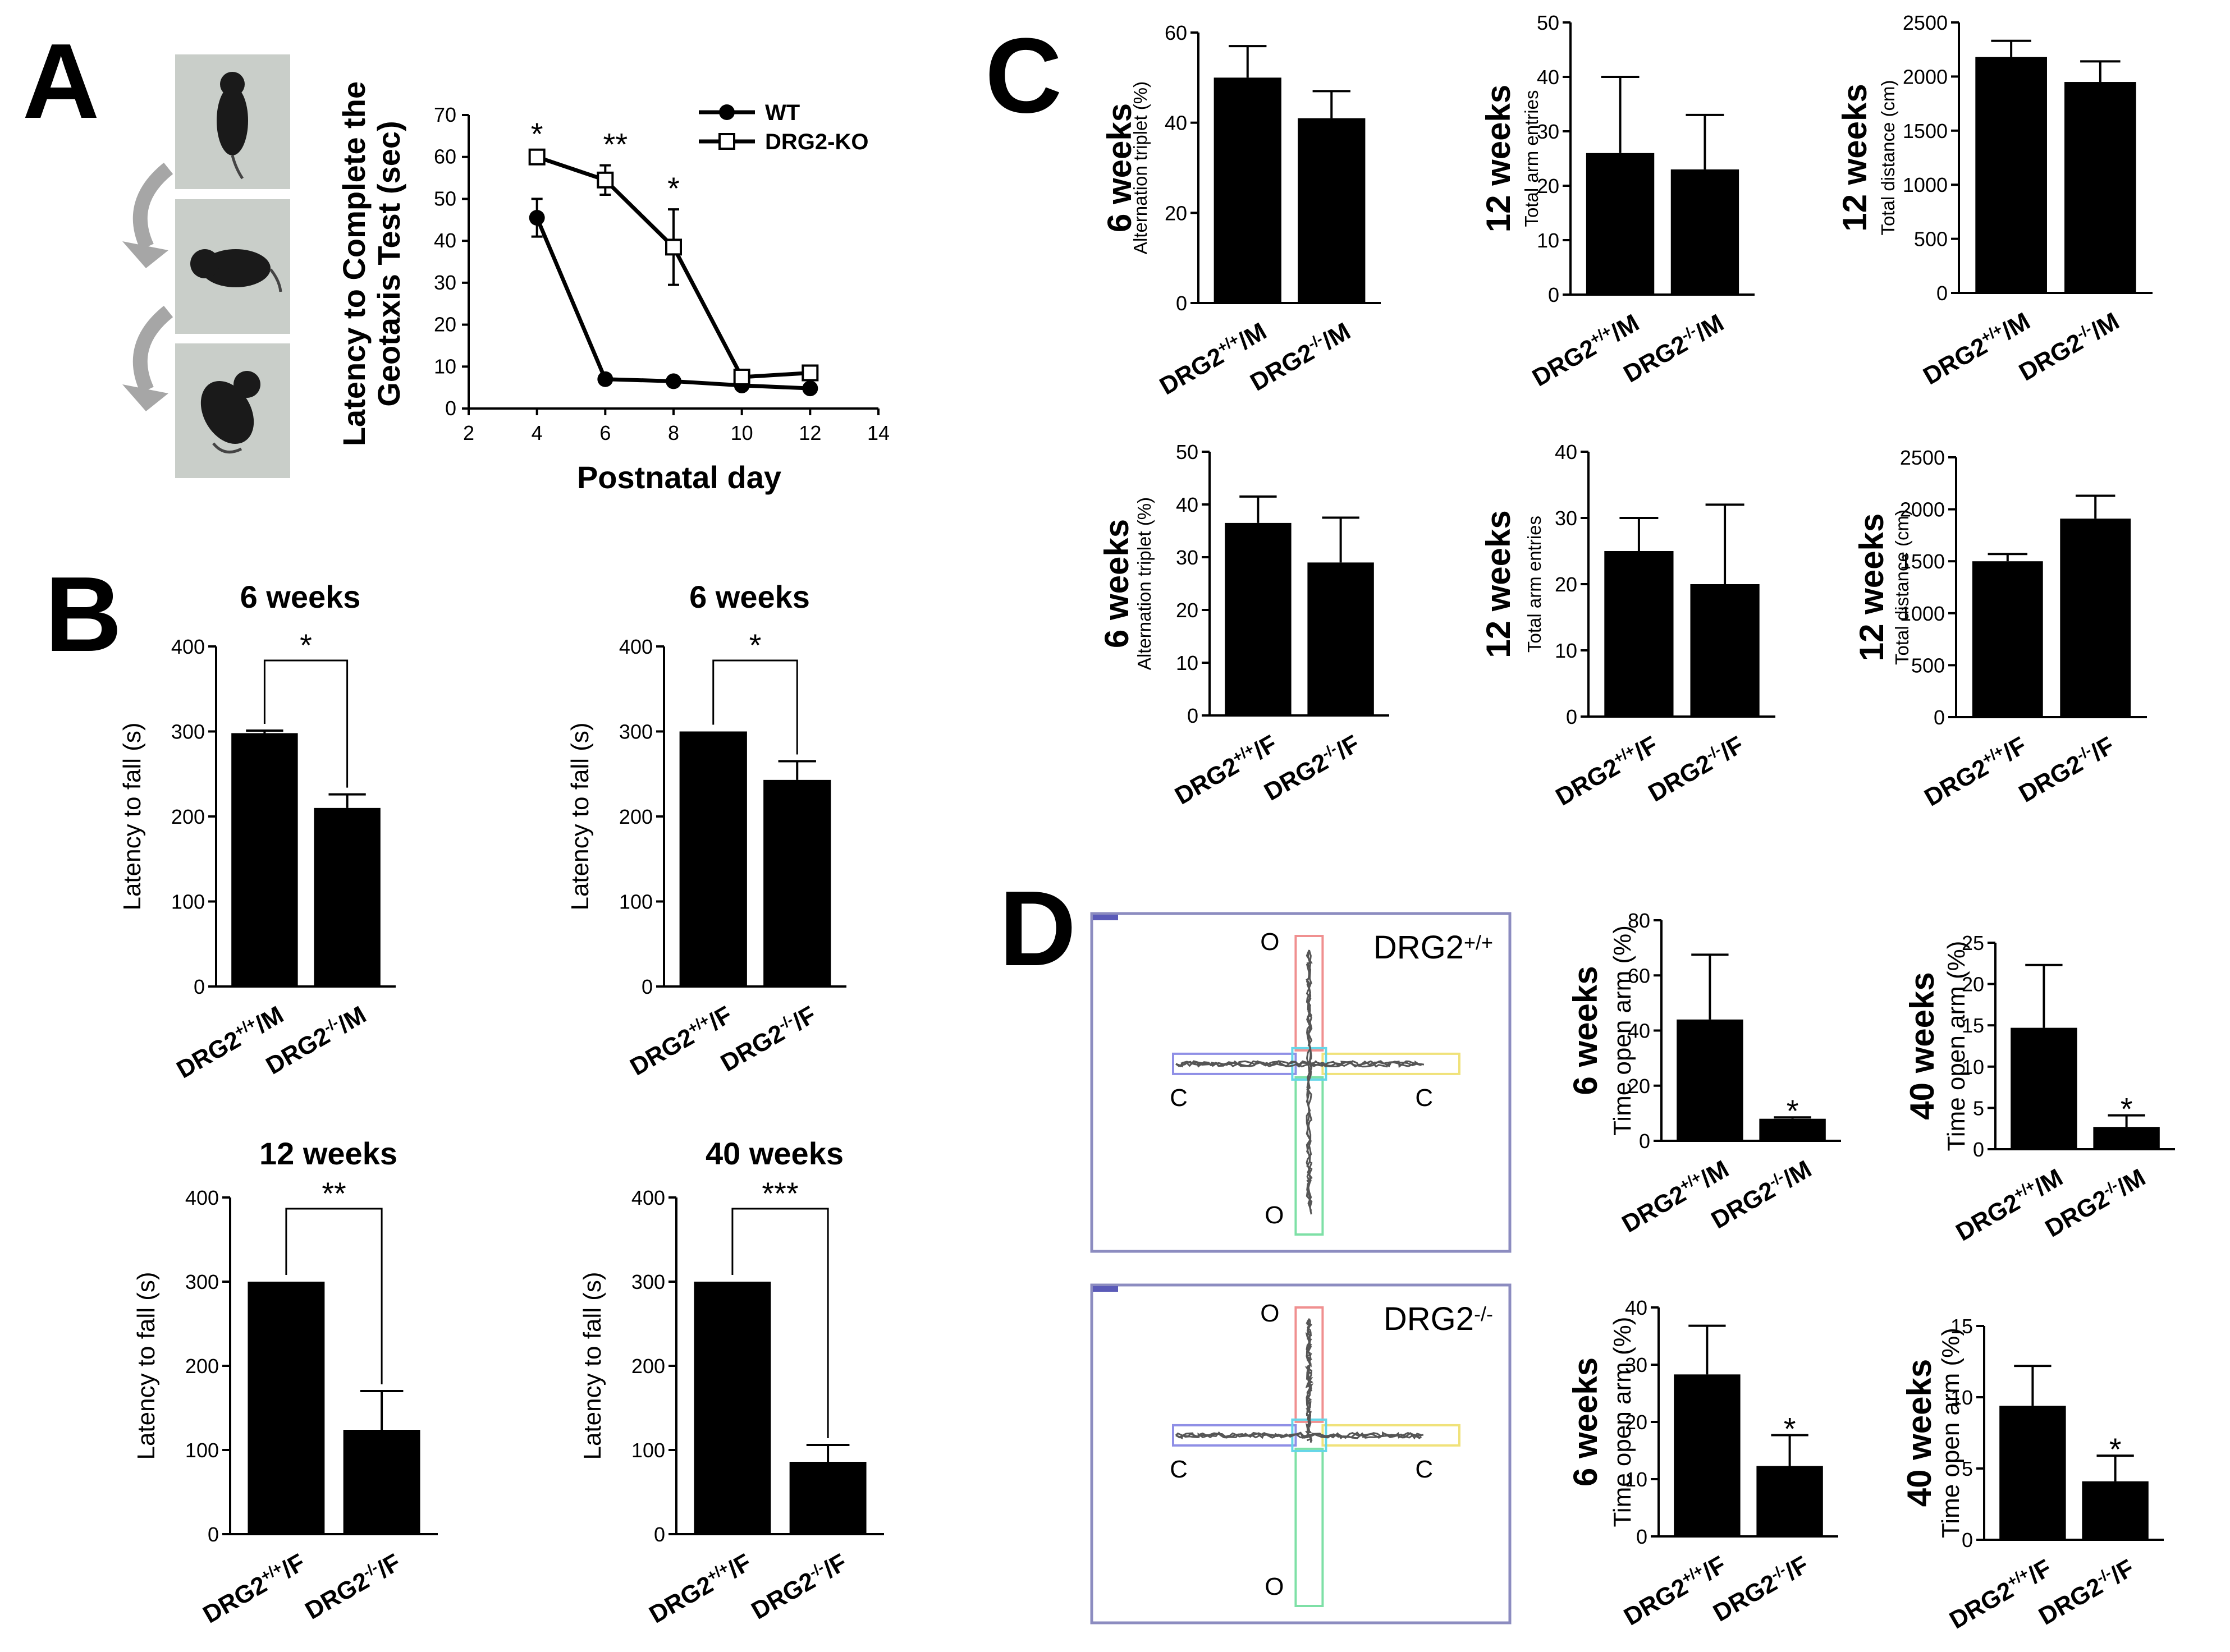 The height and width of the screenshot is (1652, 2230). Describe the element at coordinates (1961, 1326) in the screenshot. I see `y-tick-label: 15` at that location.